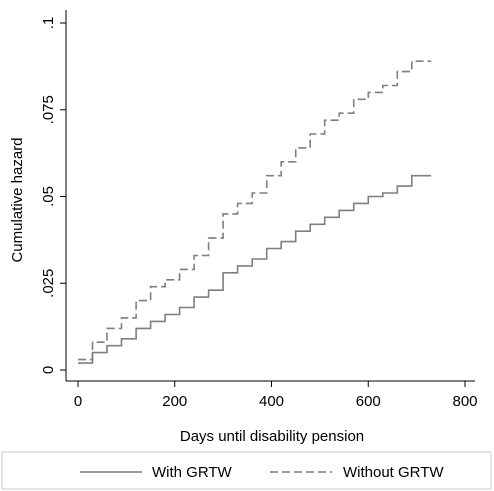  What do you see at coordinates (192, 472) in the screenshot?
I see `legend-label: With GRTW` at bounding box center [192, 472].